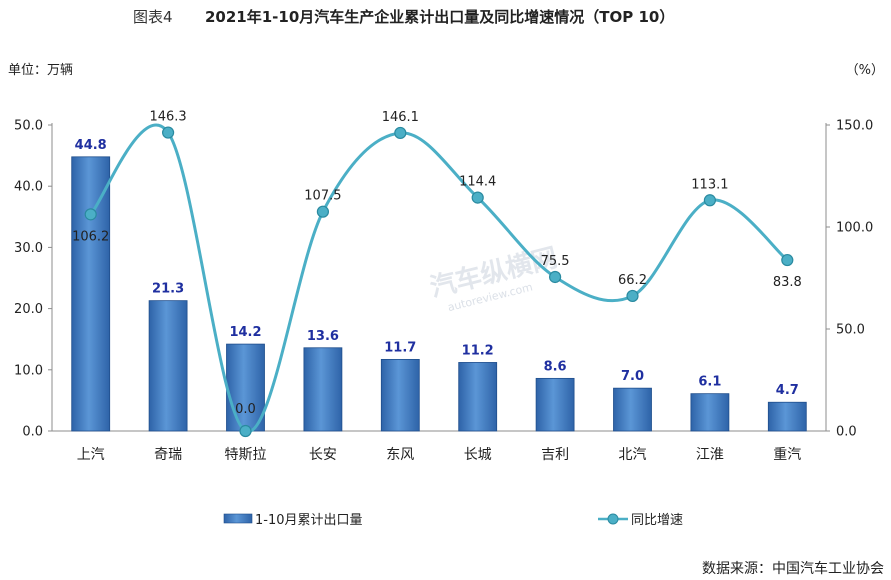  What do you see at coordinates (555, 261) in the screenshot?
I see `line-value-label: 75.5` at bounding box center [555, 261].